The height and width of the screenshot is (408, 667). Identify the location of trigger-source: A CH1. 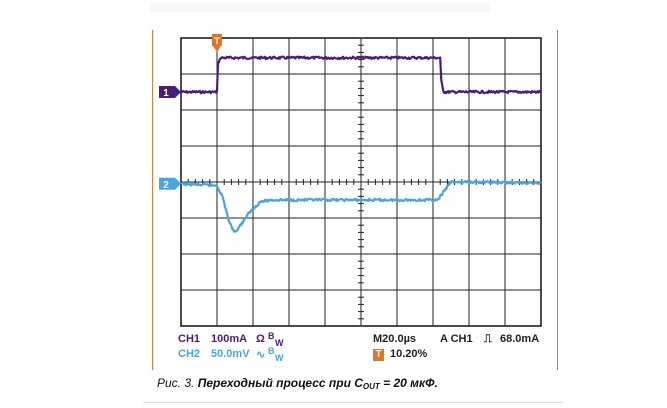
(456, 339).